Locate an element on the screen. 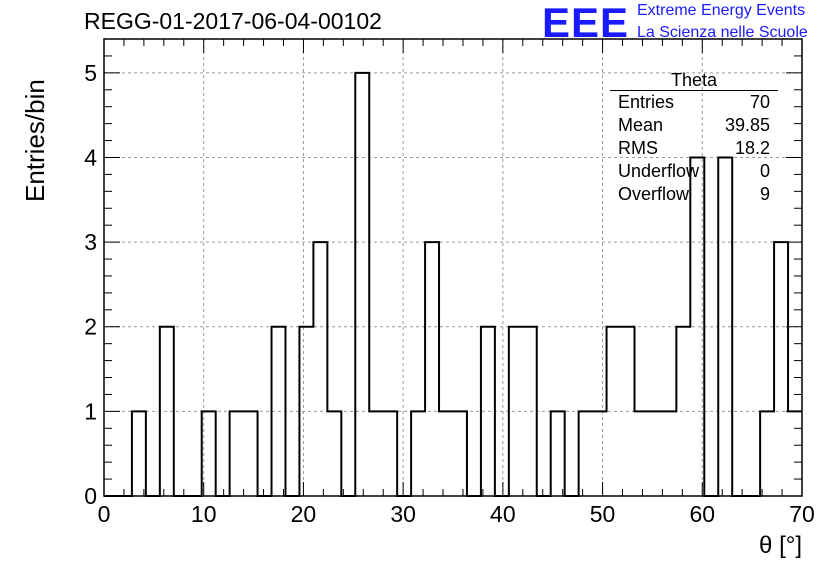 This screenshot has width=836, height=572. logo-line-2: La Scienza nelle Scuole is located at coordinates (722, 32).